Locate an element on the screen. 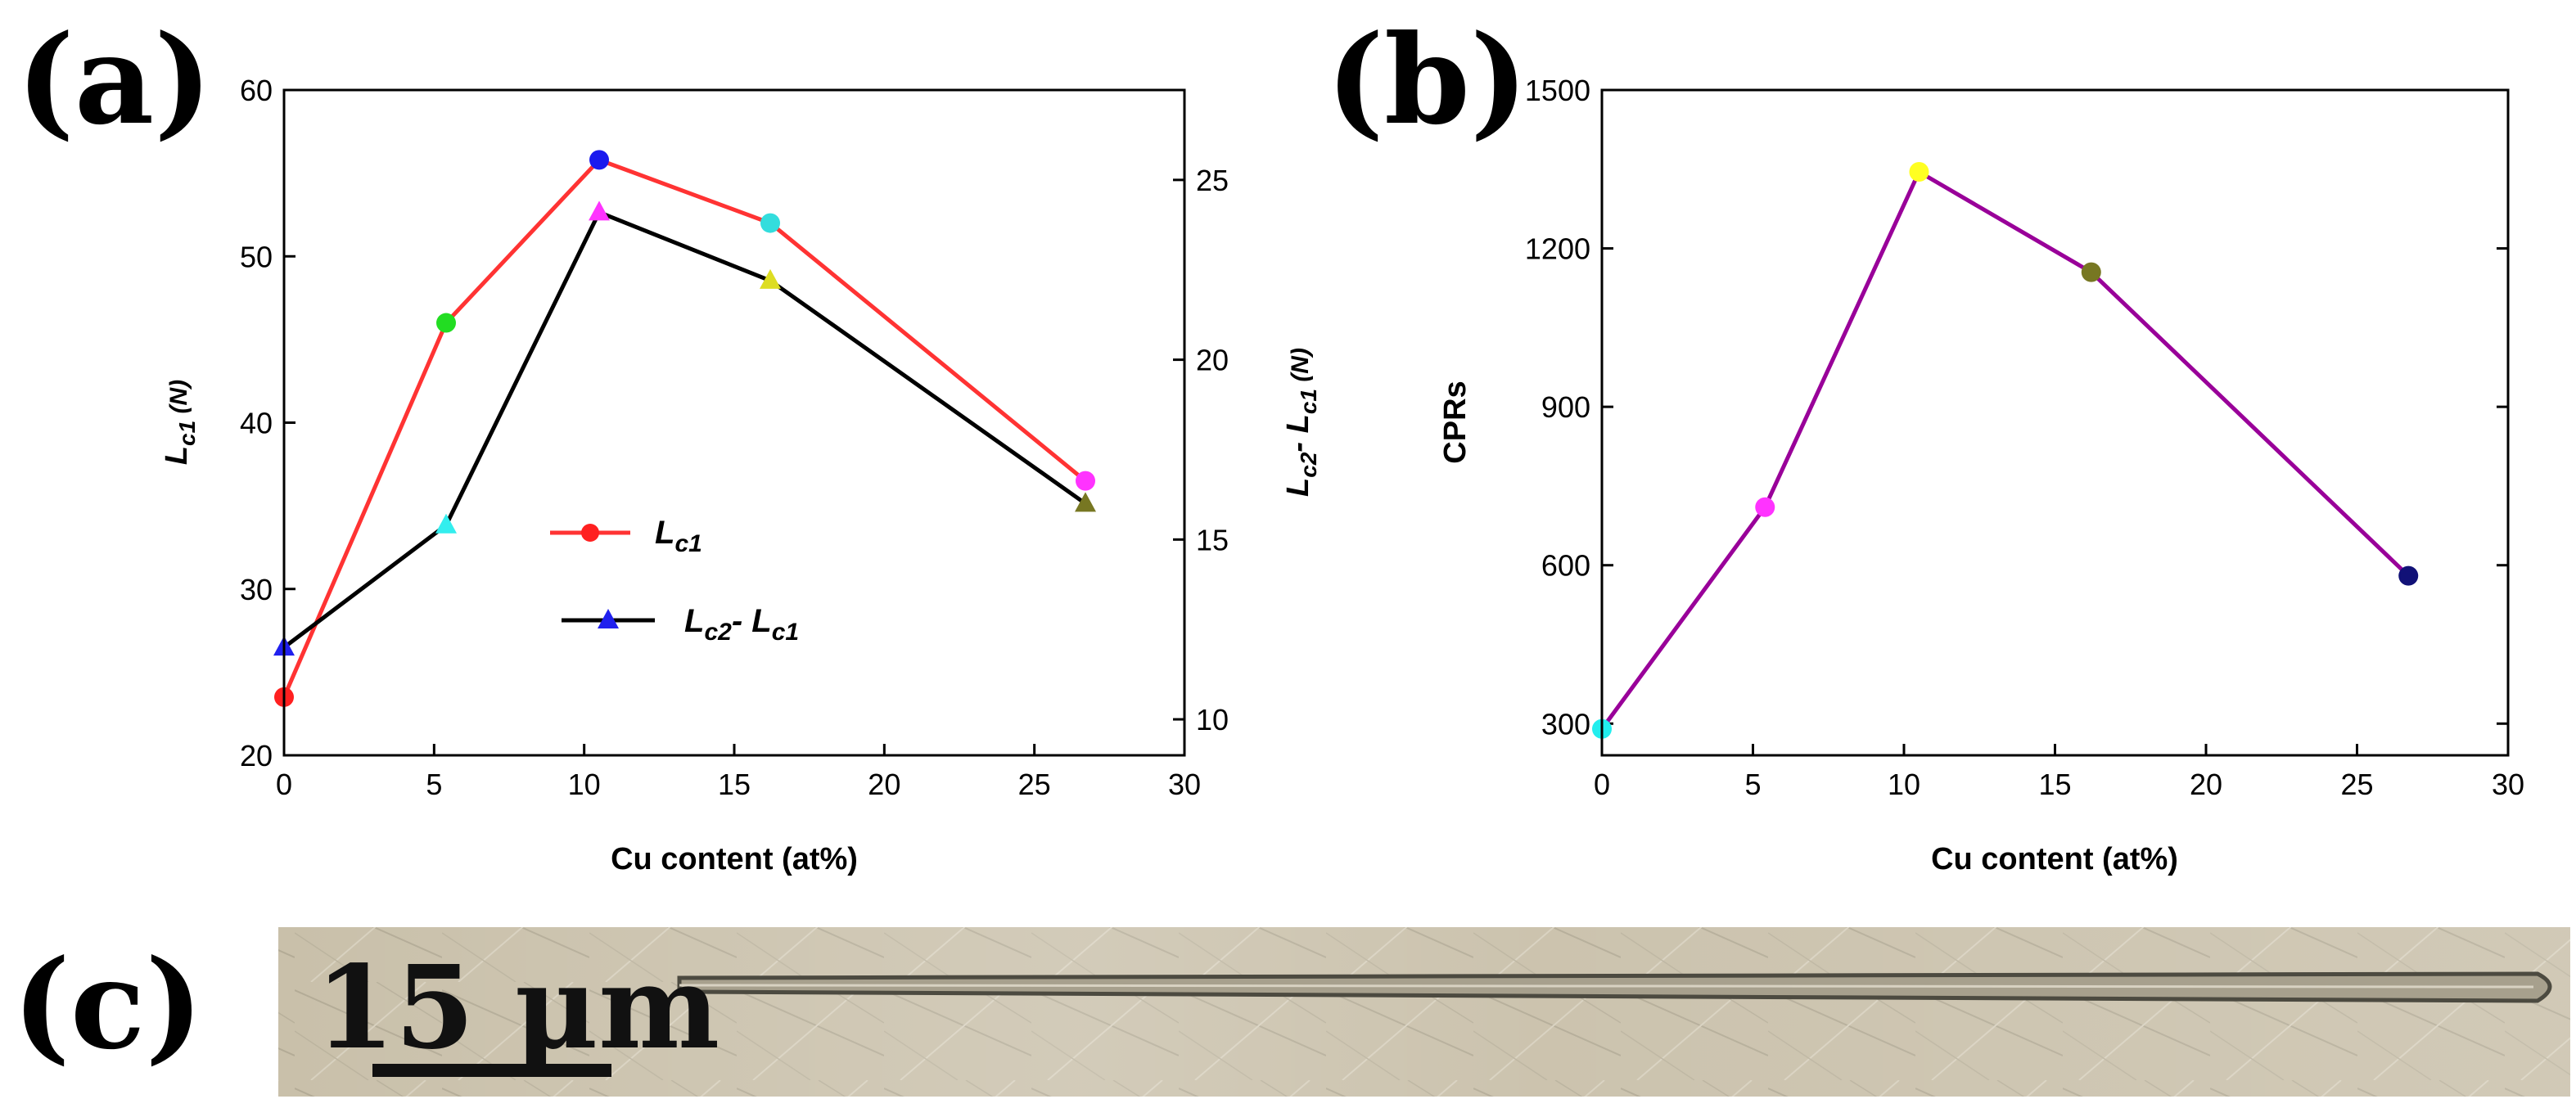  panel-label-c: (c) is located at coordinates (107, 1005).